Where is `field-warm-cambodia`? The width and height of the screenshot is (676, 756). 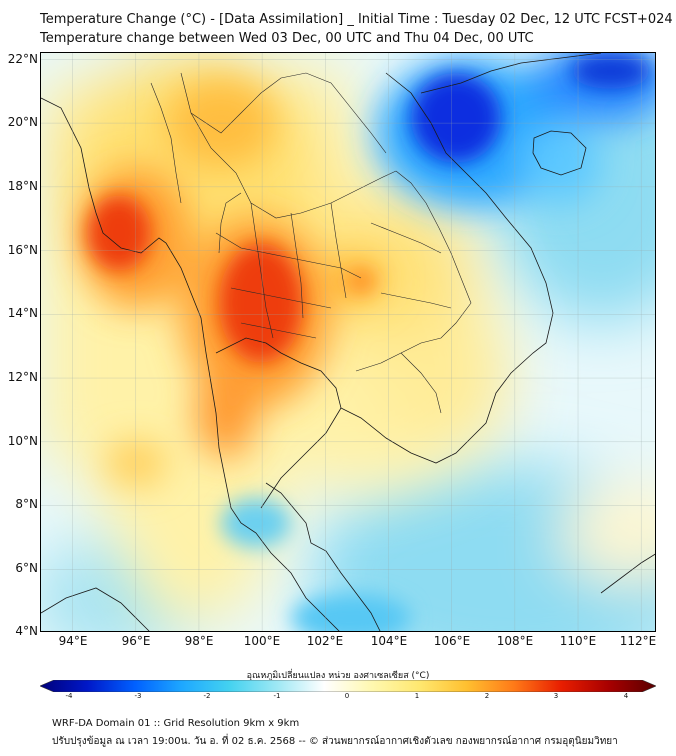 field-warm-cambodia is located at coordinates (441, 383).